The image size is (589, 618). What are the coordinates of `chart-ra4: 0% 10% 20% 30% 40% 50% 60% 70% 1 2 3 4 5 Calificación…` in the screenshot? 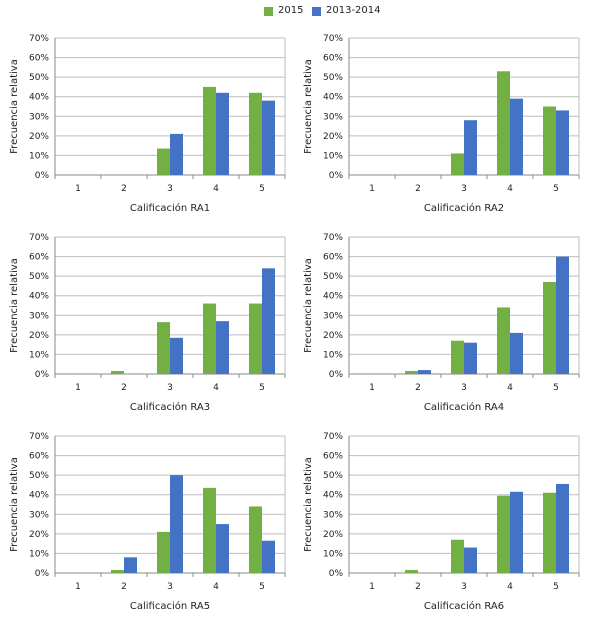 It's located at (441, 323).